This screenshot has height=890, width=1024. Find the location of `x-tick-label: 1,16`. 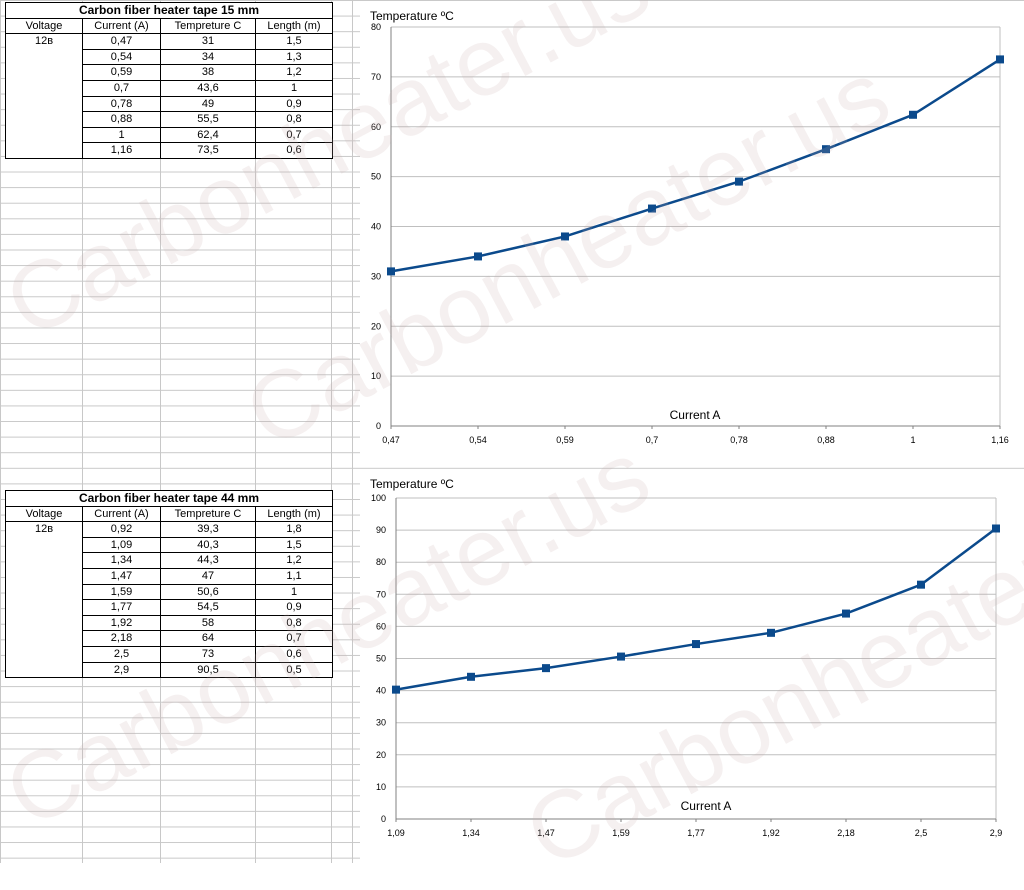

x-tick-label: 1,16 is located at coordinates (1000, 440).